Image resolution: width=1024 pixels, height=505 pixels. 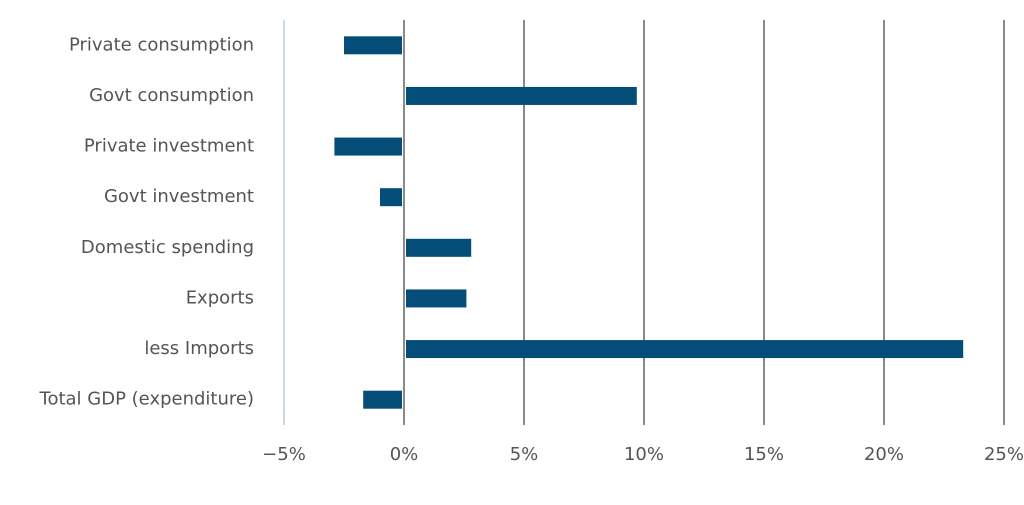 What do you see at coordinates (1004, 454) in the screenshot?
I see `x-tick-label: 25%` at bounding box center [1004, 454].